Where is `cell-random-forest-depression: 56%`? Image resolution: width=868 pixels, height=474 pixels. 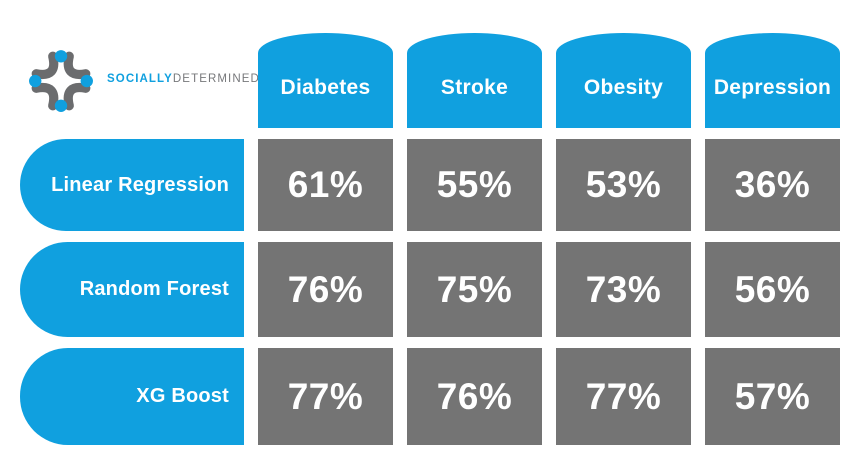 cell-random-forest-depression: 56% is located at coordinates (772, 289).